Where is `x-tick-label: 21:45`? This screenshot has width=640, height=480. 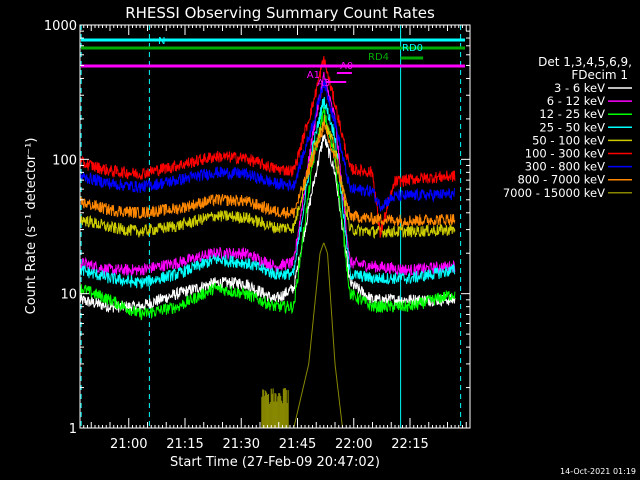
x-tick-label: 21:45 is located at coordinates (297, 444).